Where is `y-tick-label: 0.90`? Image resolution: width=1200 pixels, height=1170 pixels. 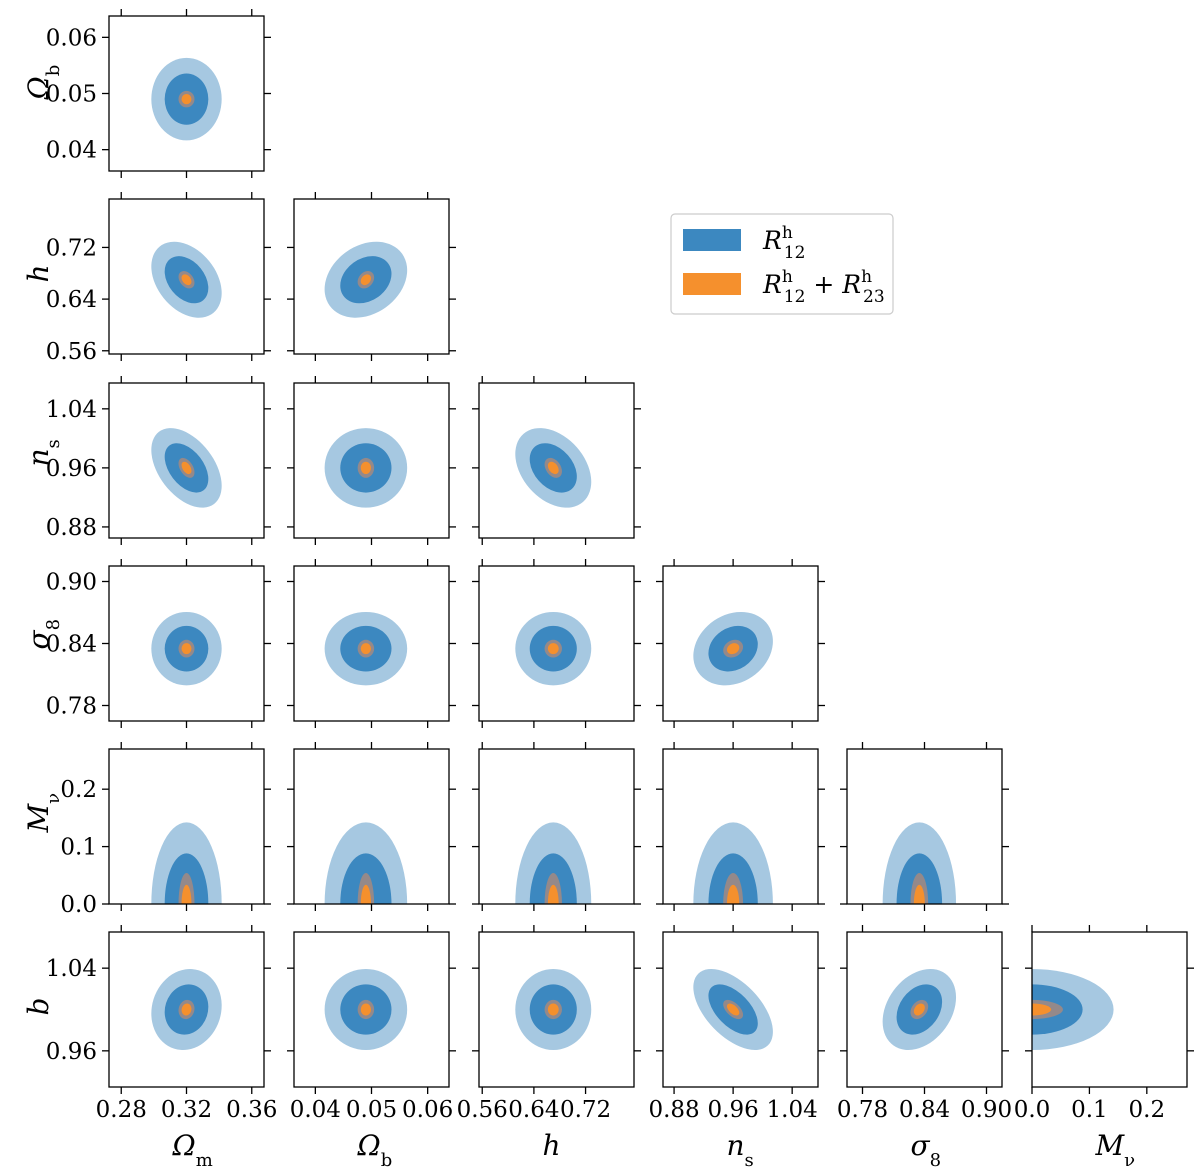
y-tick-label: 0.90 is located at coordinates (71, 583).